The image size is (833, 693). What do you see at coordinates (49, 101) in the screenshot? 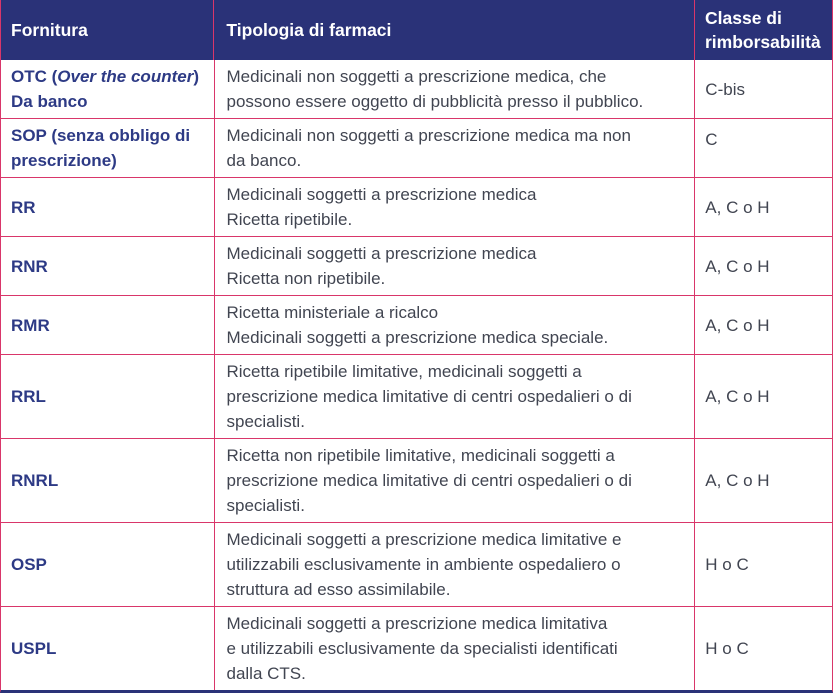
I see `code-second-line: Da banco` at bounding box center [49, 101].